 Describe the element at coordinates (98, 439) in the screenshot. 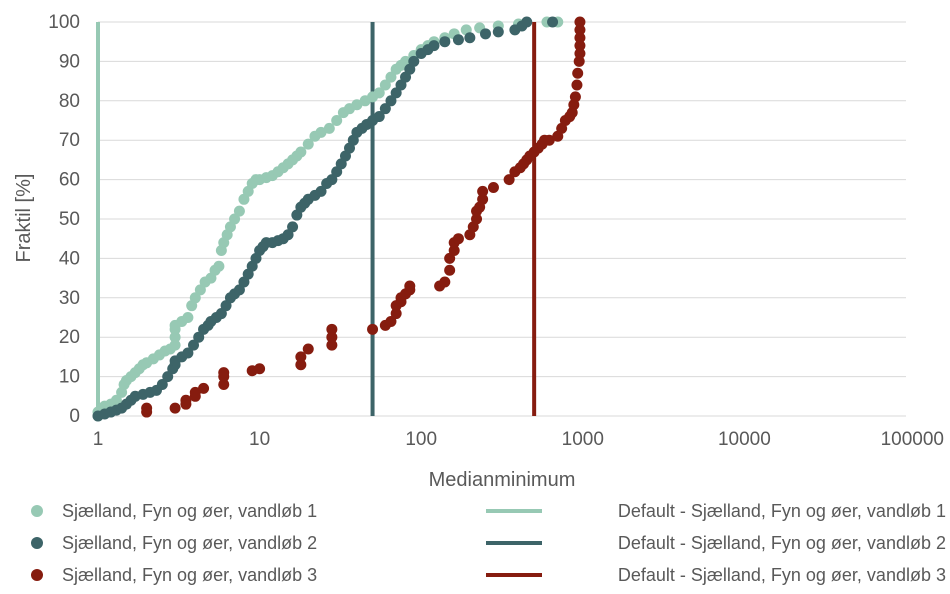

I see `x-tick-label: 1` at that location.